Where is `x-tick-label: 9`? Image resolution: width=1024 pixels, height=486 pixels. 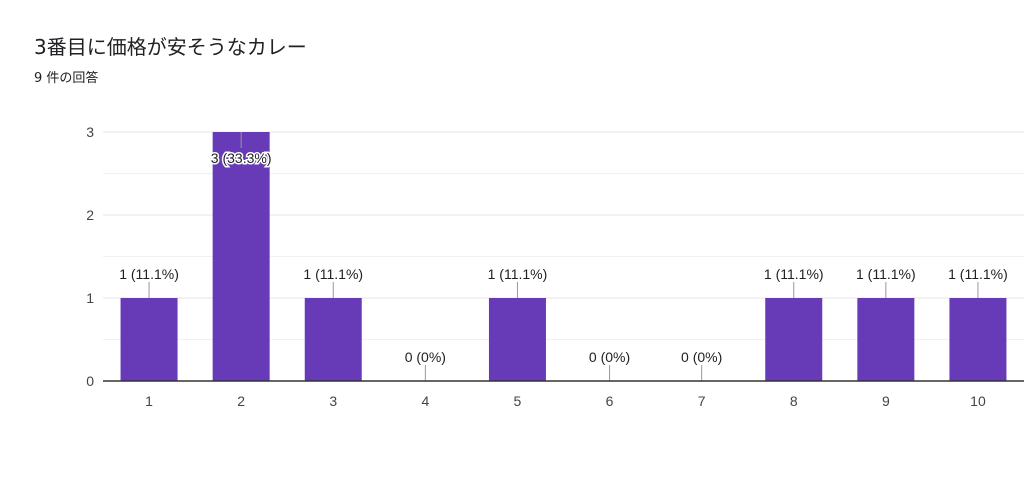 x-tick-label: 9 is located at coordinates (886, 401).